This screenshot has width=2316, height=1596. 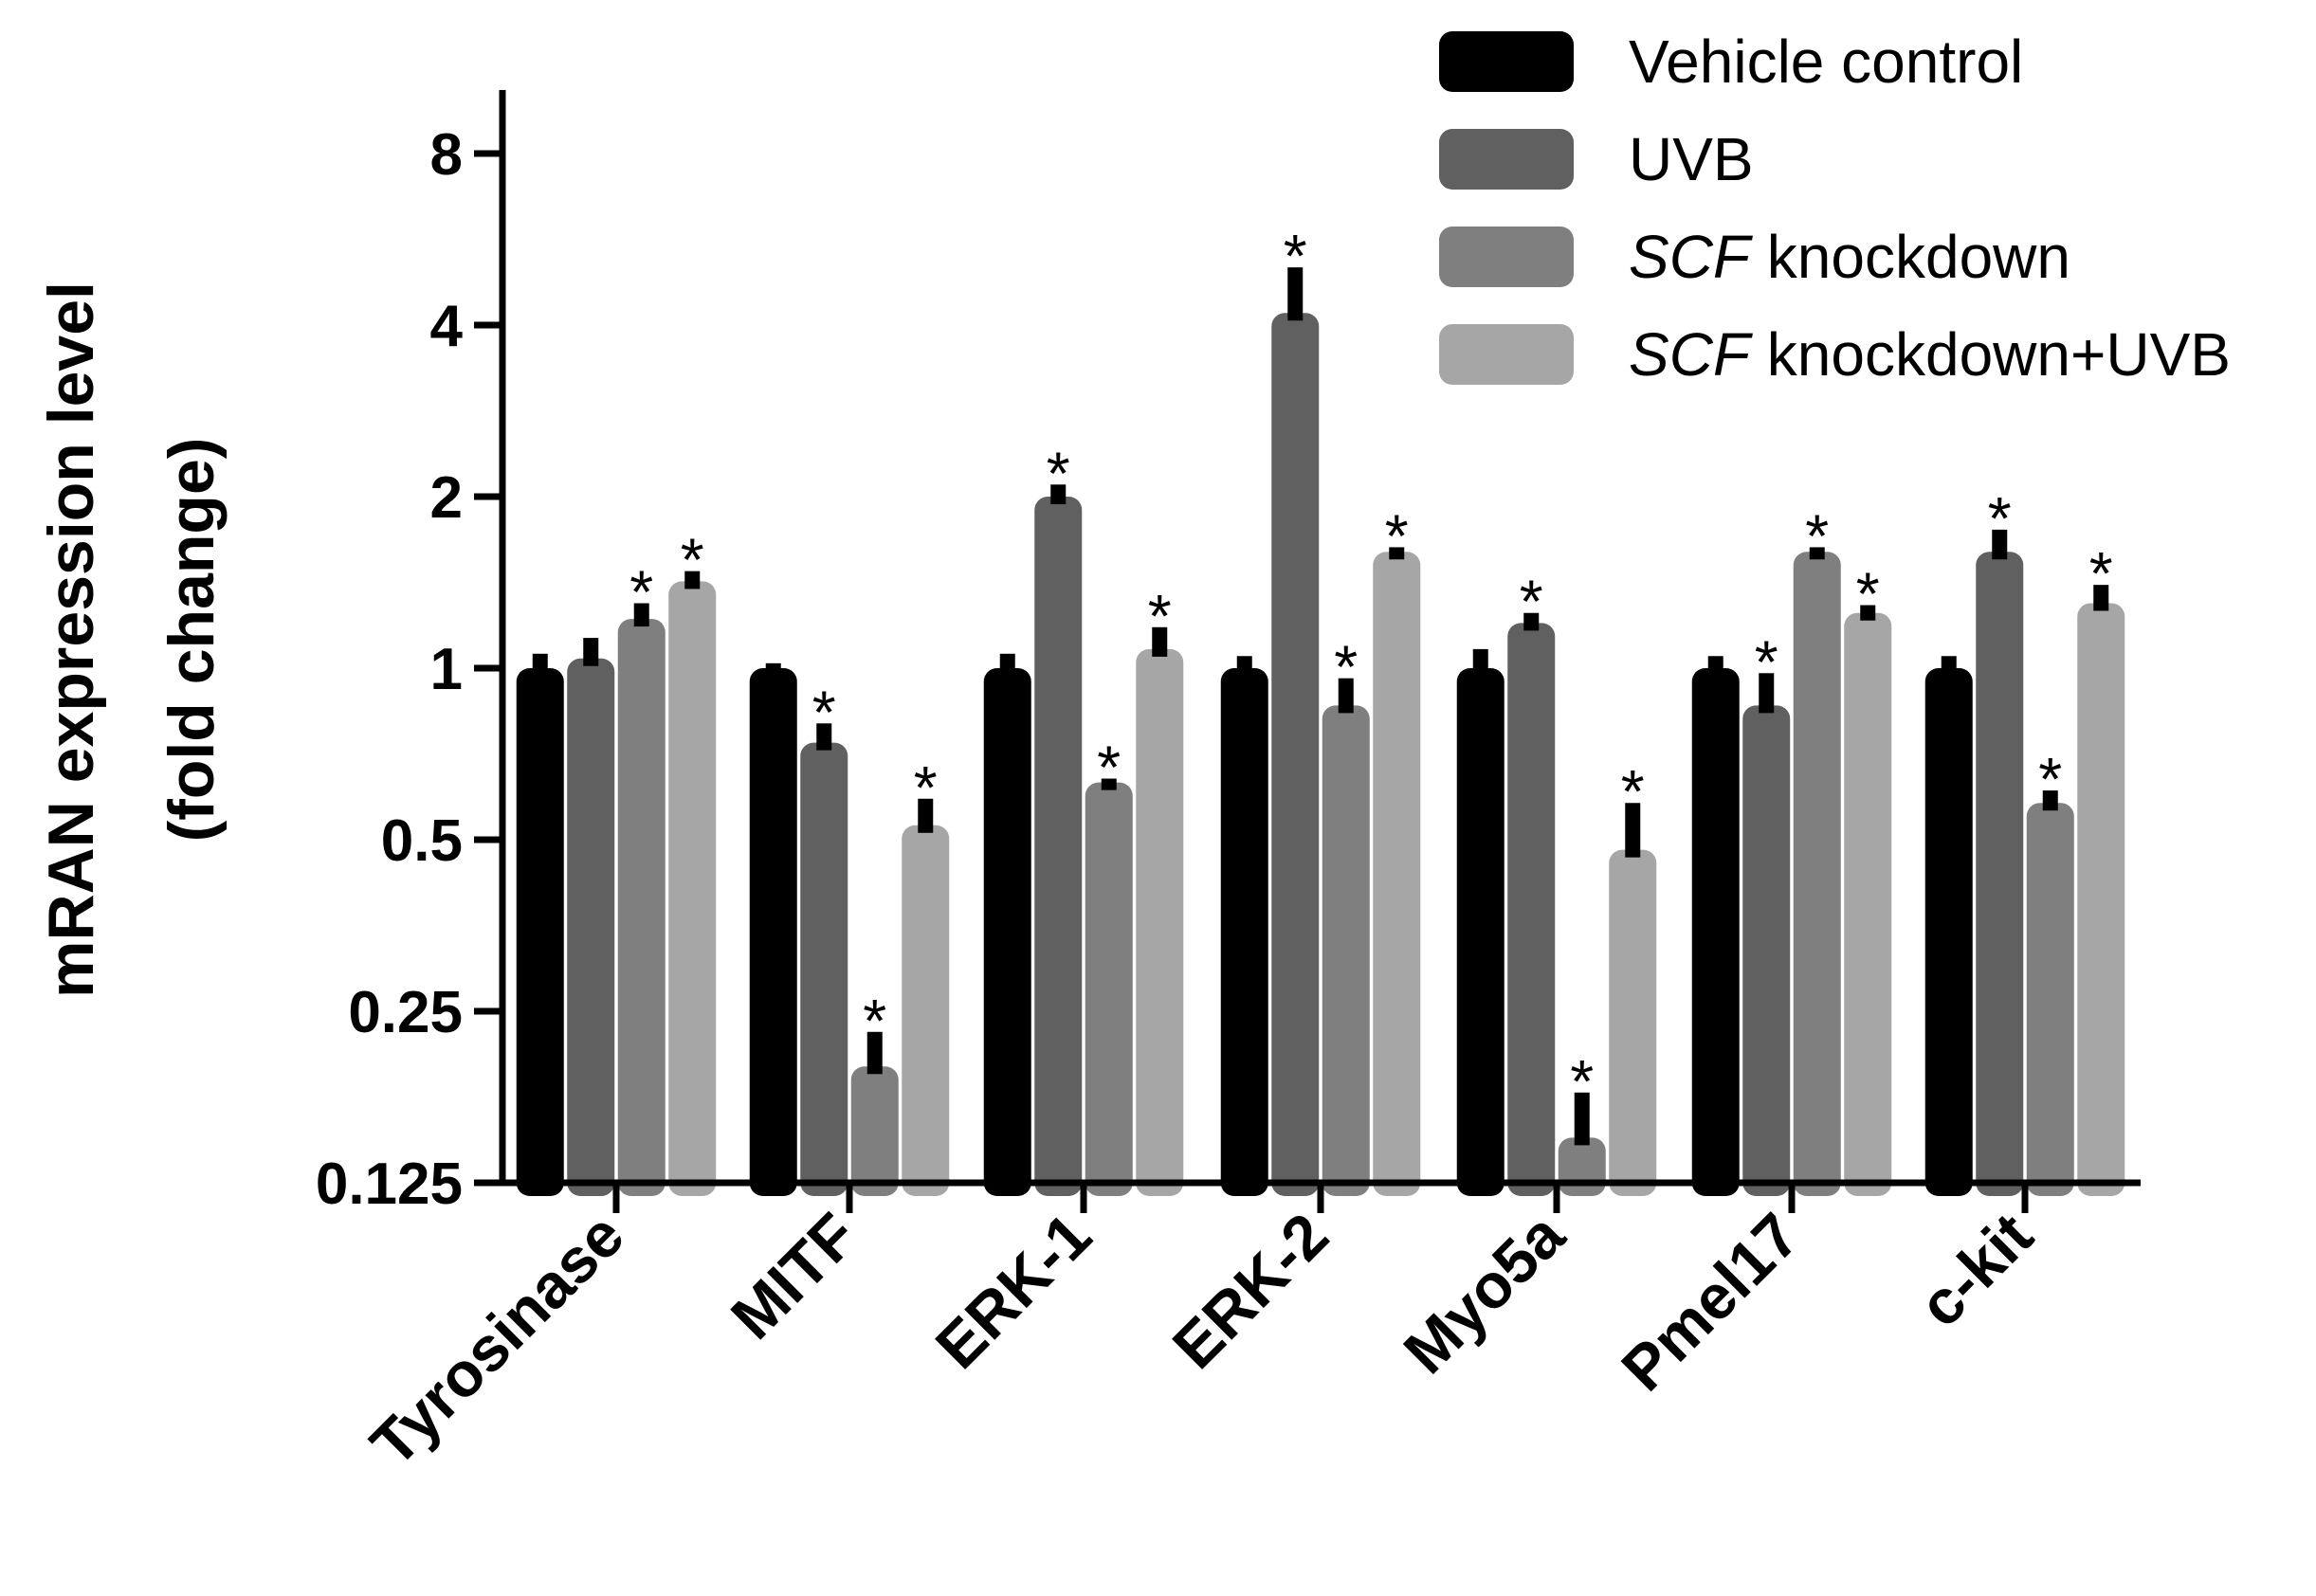 What do you see at coordinates (389, 1184) in the screenshot?
I see `y-tick-label: 0.125` at bounding box center [389, 1184].